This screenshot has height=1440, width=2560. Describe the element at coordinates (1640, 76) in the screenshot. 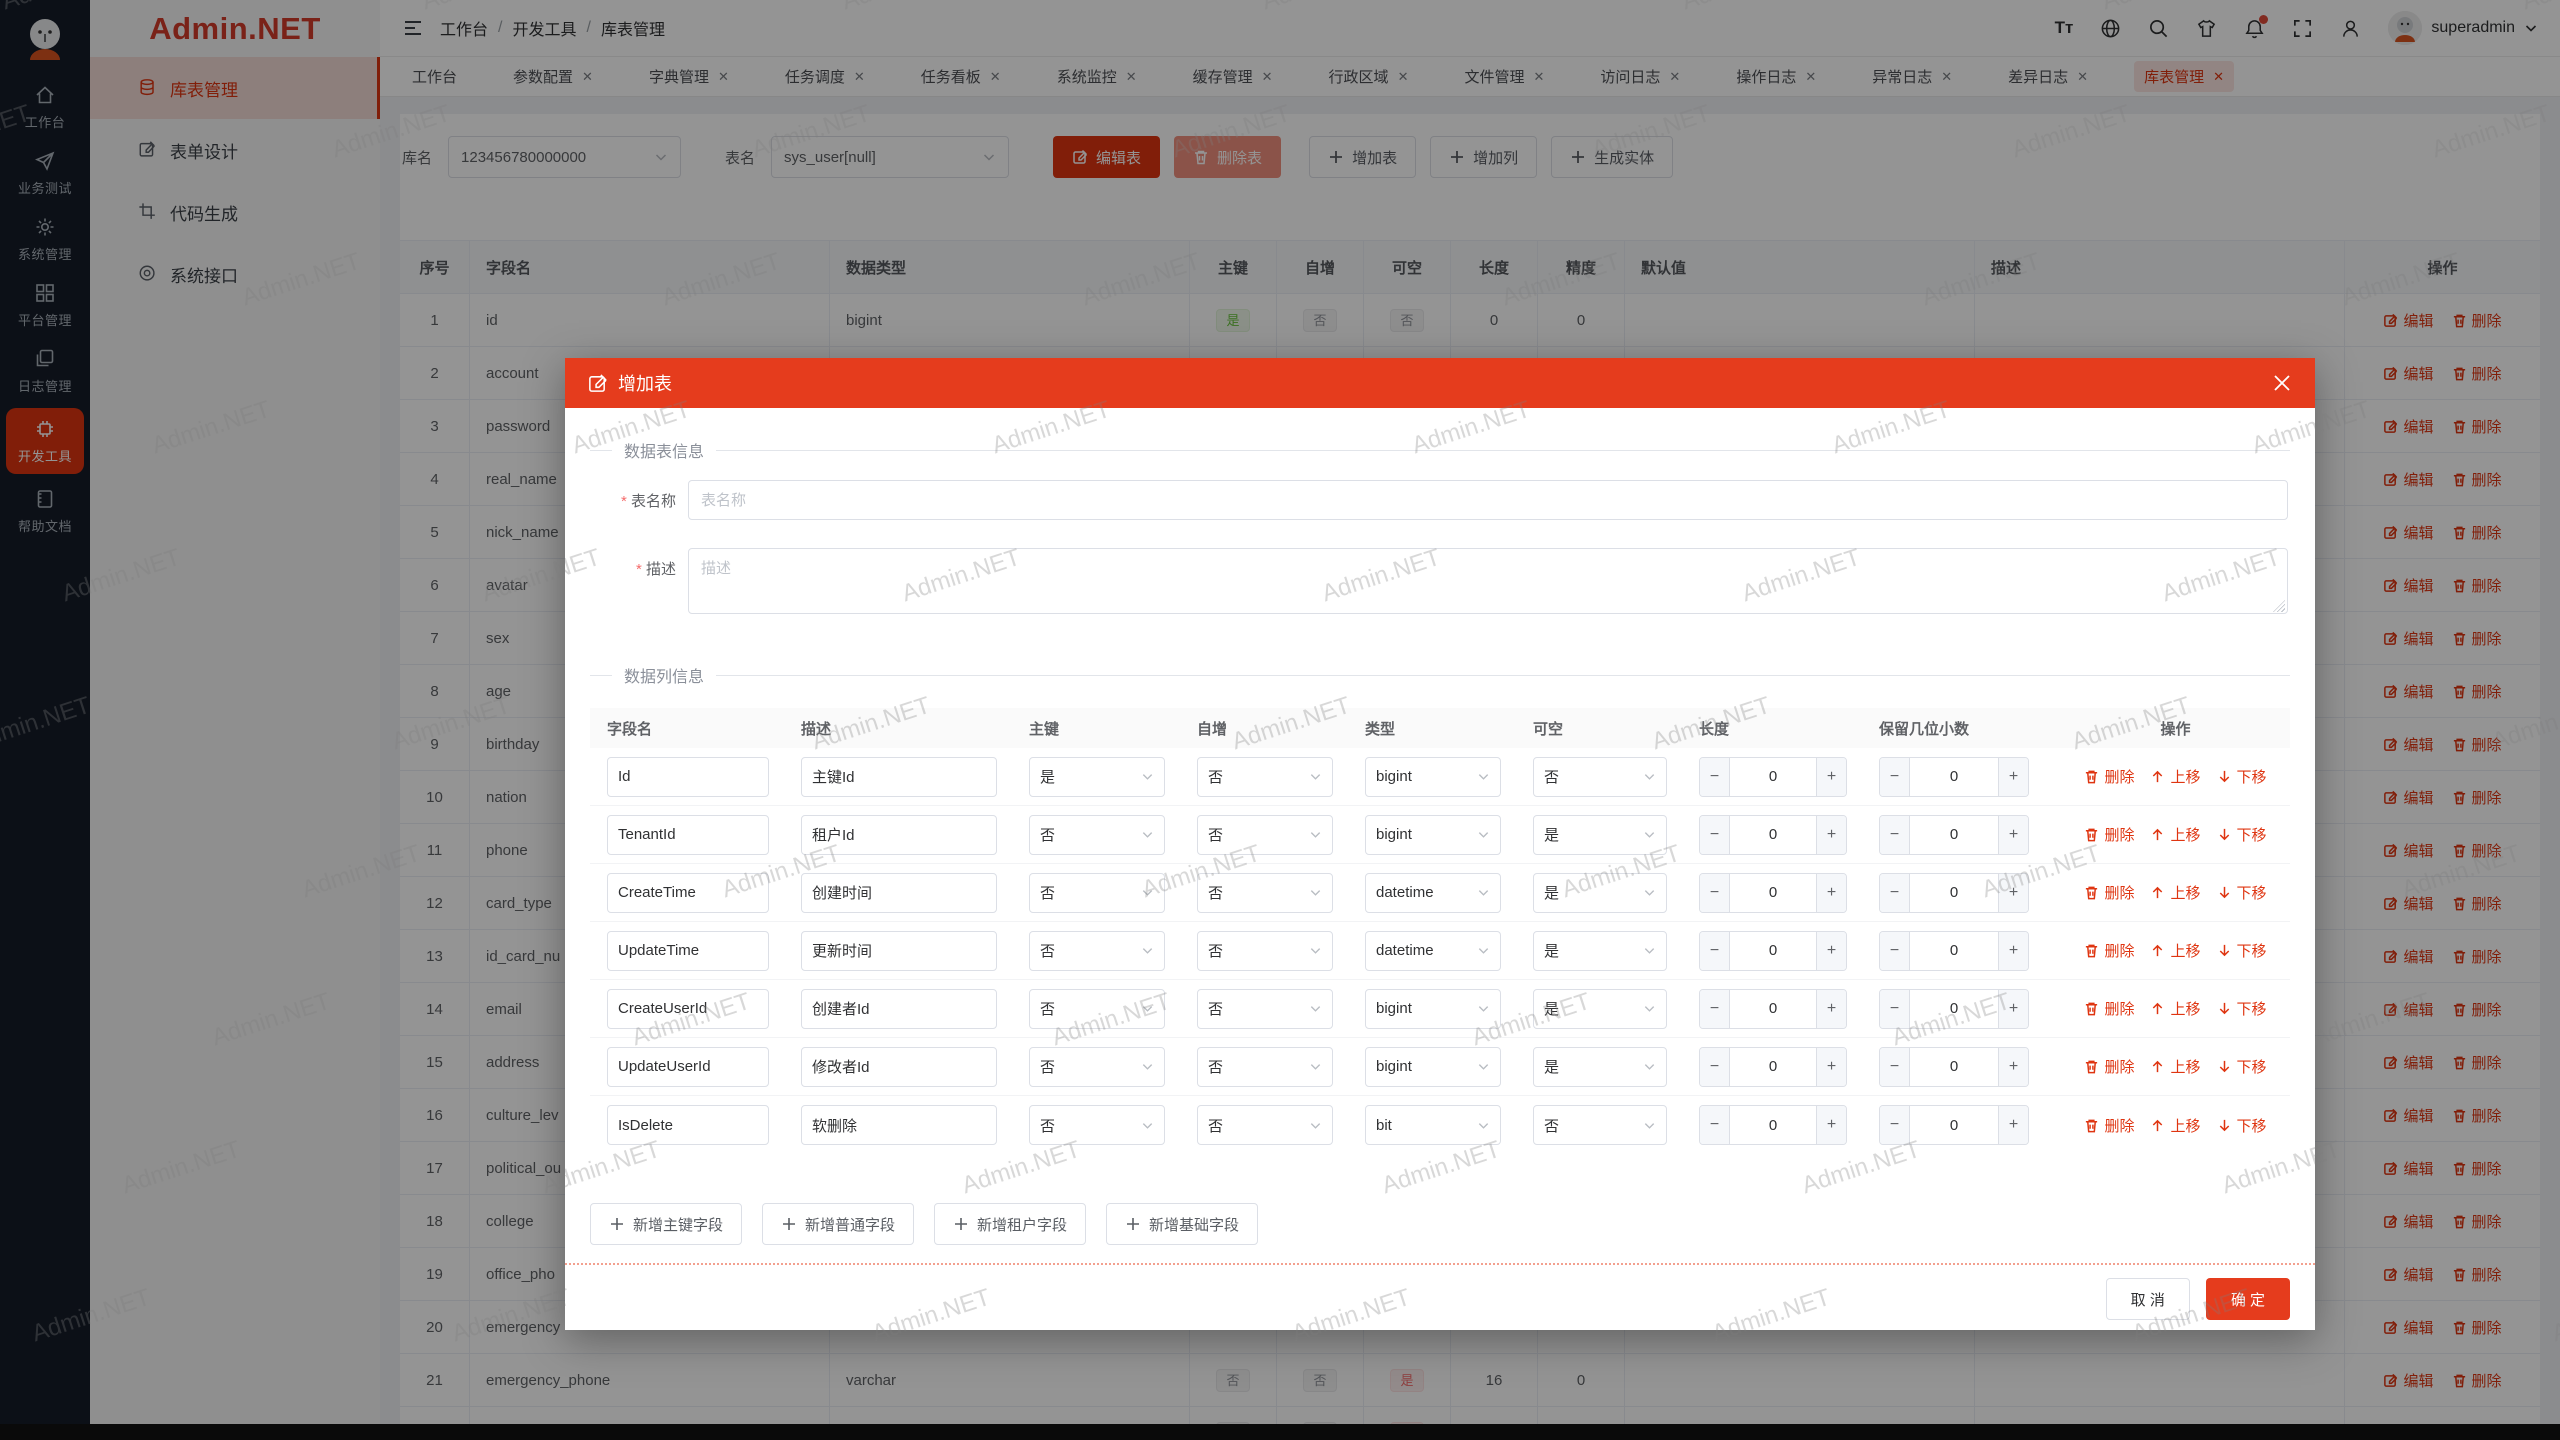

I see `tab-item: 访问日志 ✕` at that location.